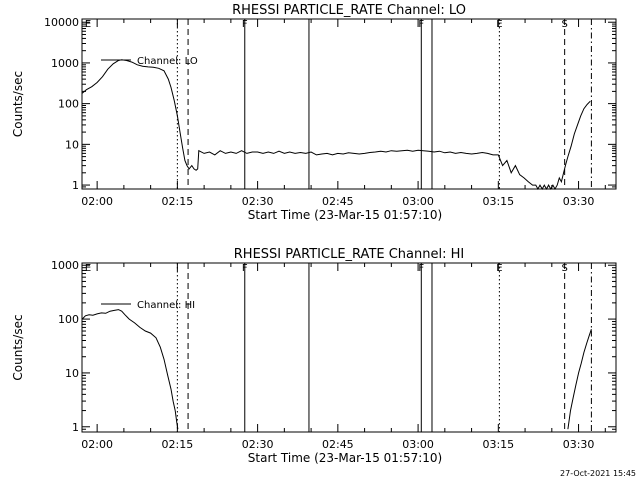 The height and width of the screenshot is (480, 640). Describe the element at coordinates (166, 305) in the screenshot. I see `legend-label: Channel: HI` at that location.